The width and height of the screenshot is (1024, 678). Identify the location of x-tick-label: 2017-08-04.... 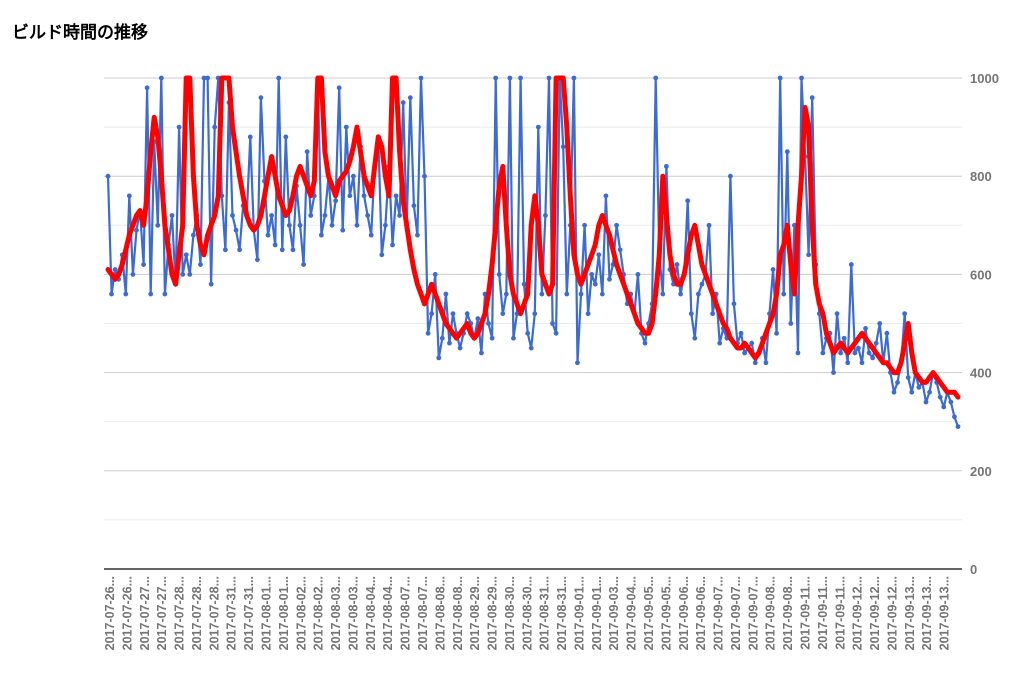
(371, 613).